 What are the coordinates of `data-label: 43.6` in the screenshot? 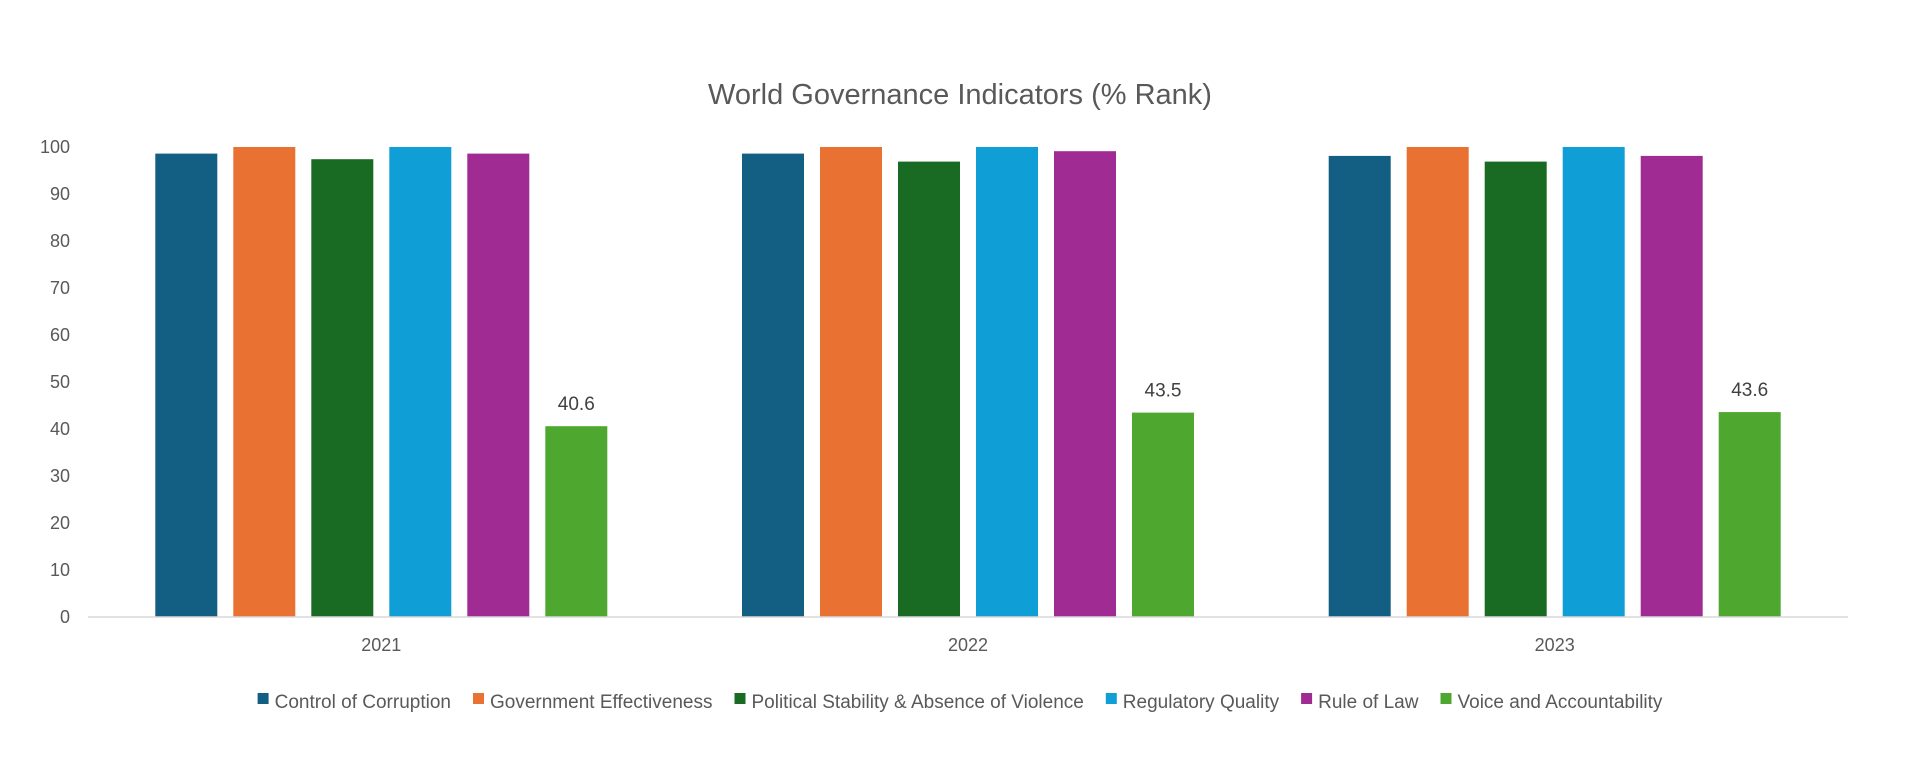 It's located at (1749, 390).